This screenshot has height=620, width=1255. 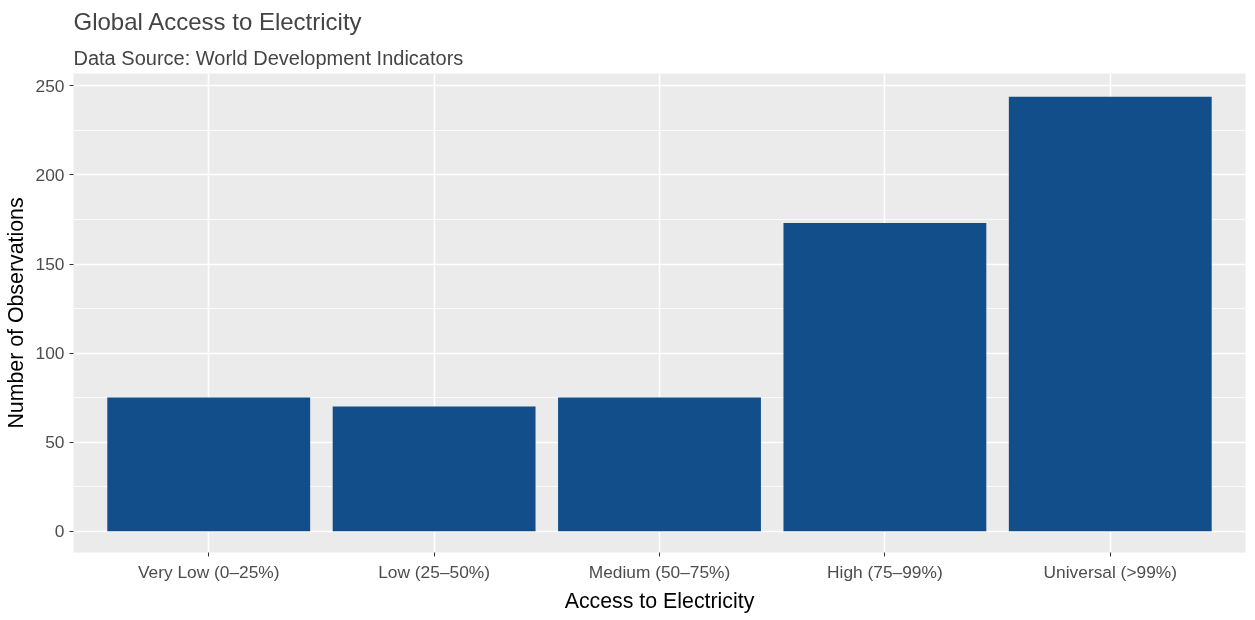 I want to click on y-axis-title: Number of Observations, so click(x=15, y=313).